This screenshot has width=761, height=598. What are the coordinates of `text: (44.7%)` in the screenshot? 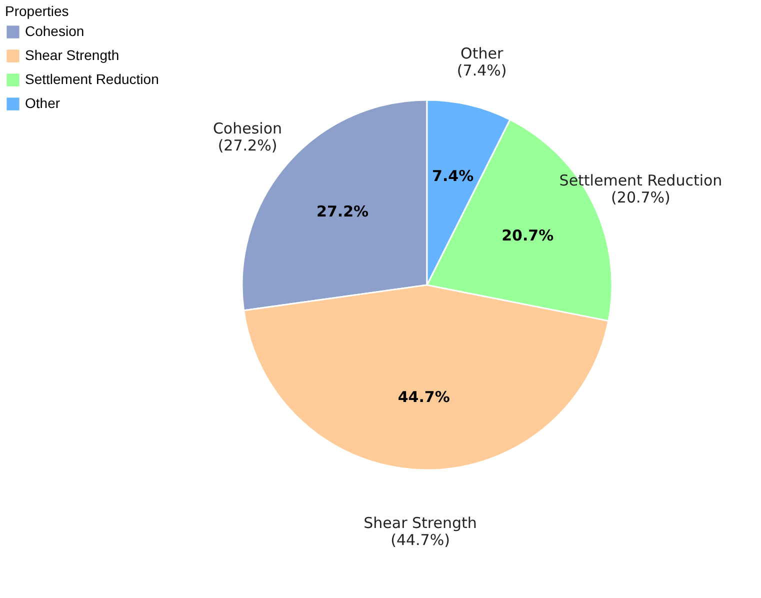 It's located at (420, 539).